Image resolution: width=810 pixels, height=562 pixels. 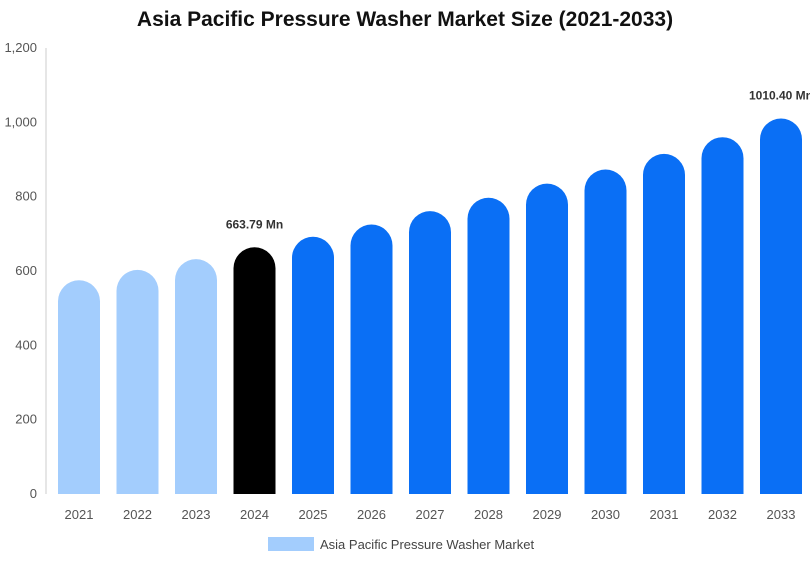 What do you see at coordinates (33, 493) in the screenshot?
I see `y-tick-label: 0` at bounding box center [33, 493].